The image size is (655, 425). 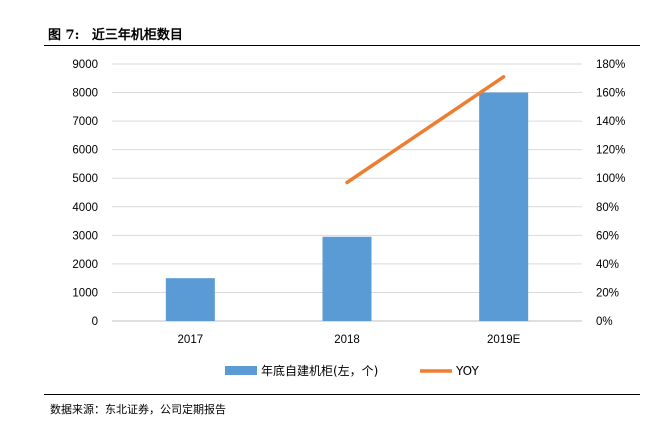 I want to click on x-tick-label: 2018, so click(x=347, y=340).